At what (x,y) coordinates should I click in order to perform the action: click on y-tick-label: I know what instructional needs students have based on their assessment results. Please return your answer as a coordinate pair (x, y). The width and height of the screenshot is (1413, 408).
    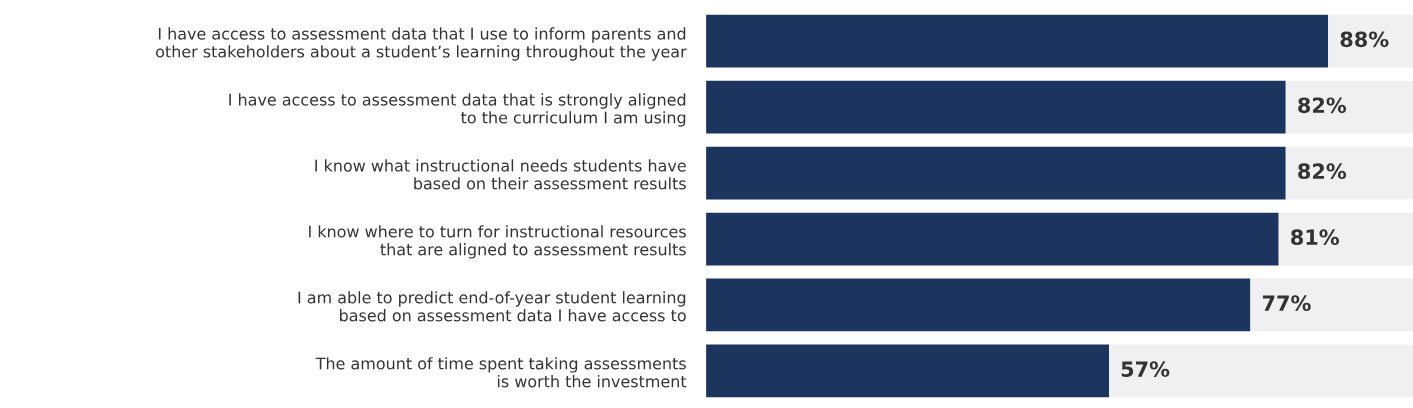
    Looking at the image, I should click on (500, 174).